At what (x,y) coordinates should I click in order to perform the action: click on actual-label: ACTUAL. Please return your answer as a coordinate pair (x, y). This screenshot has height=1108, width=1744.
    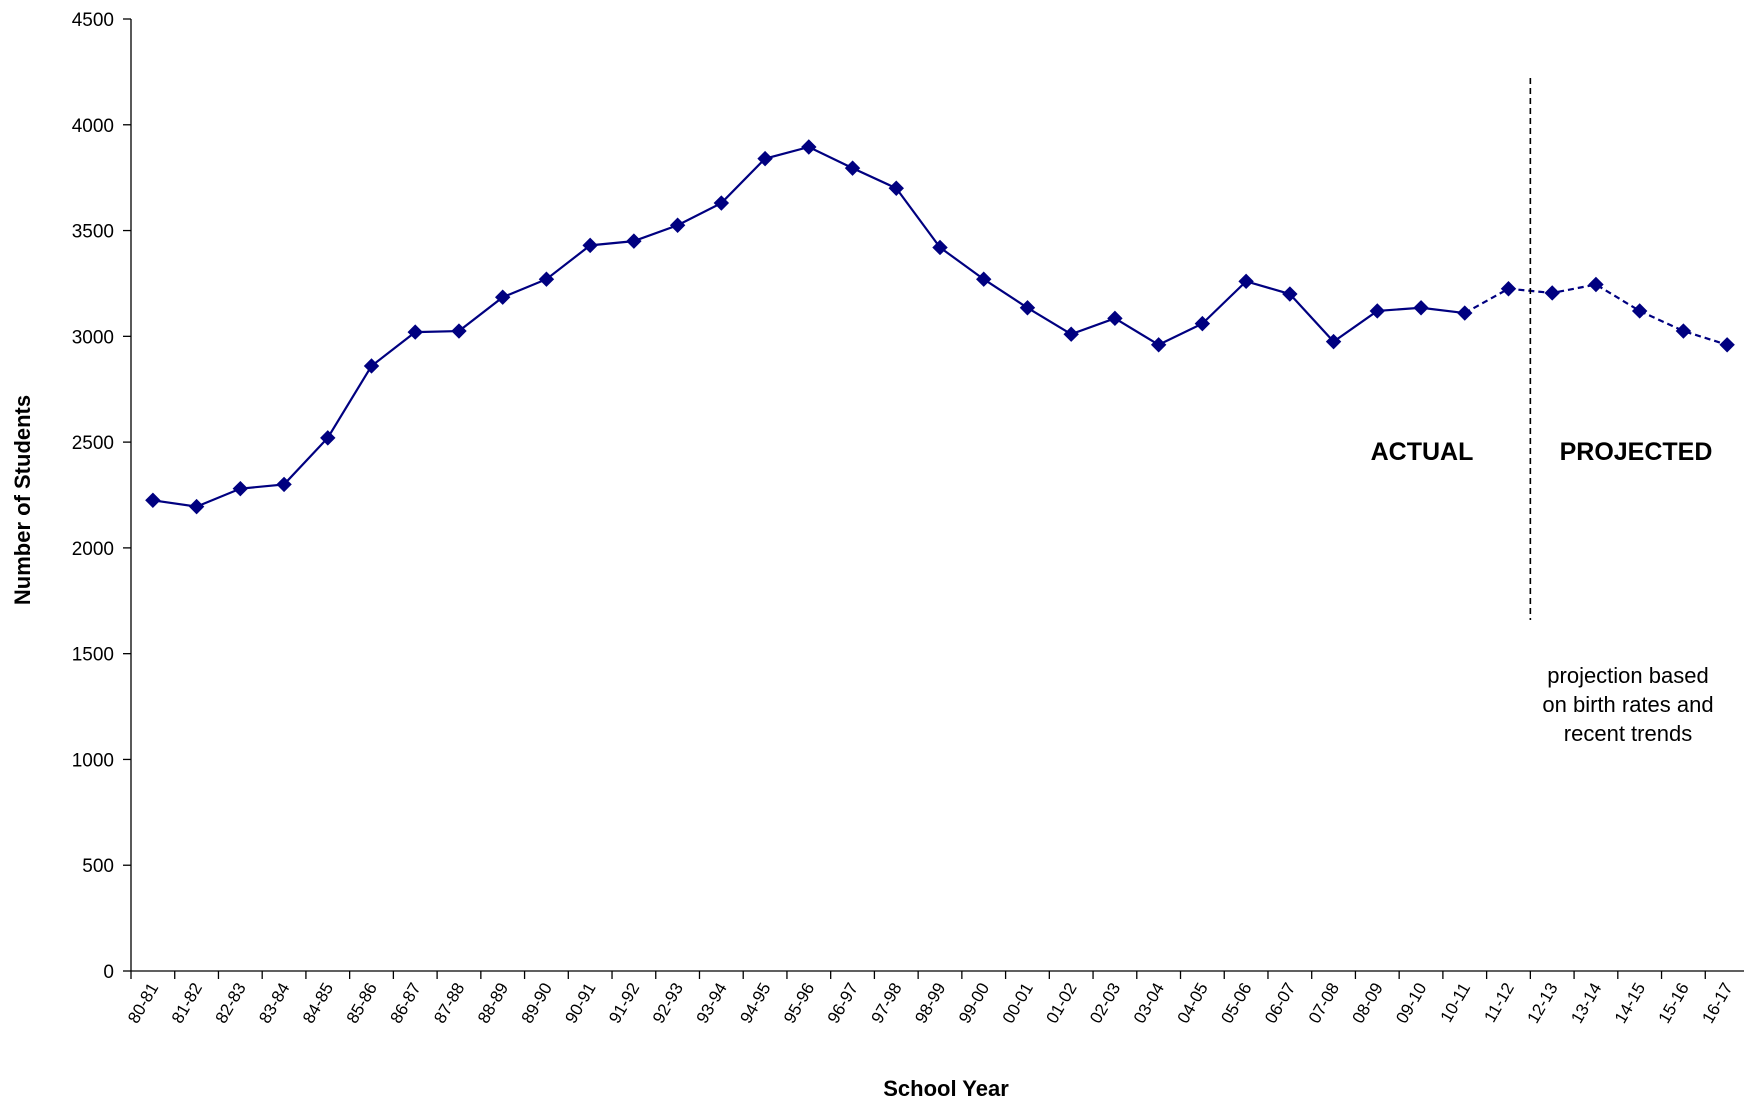
    Looking at the image, I should click on (1422, 452).